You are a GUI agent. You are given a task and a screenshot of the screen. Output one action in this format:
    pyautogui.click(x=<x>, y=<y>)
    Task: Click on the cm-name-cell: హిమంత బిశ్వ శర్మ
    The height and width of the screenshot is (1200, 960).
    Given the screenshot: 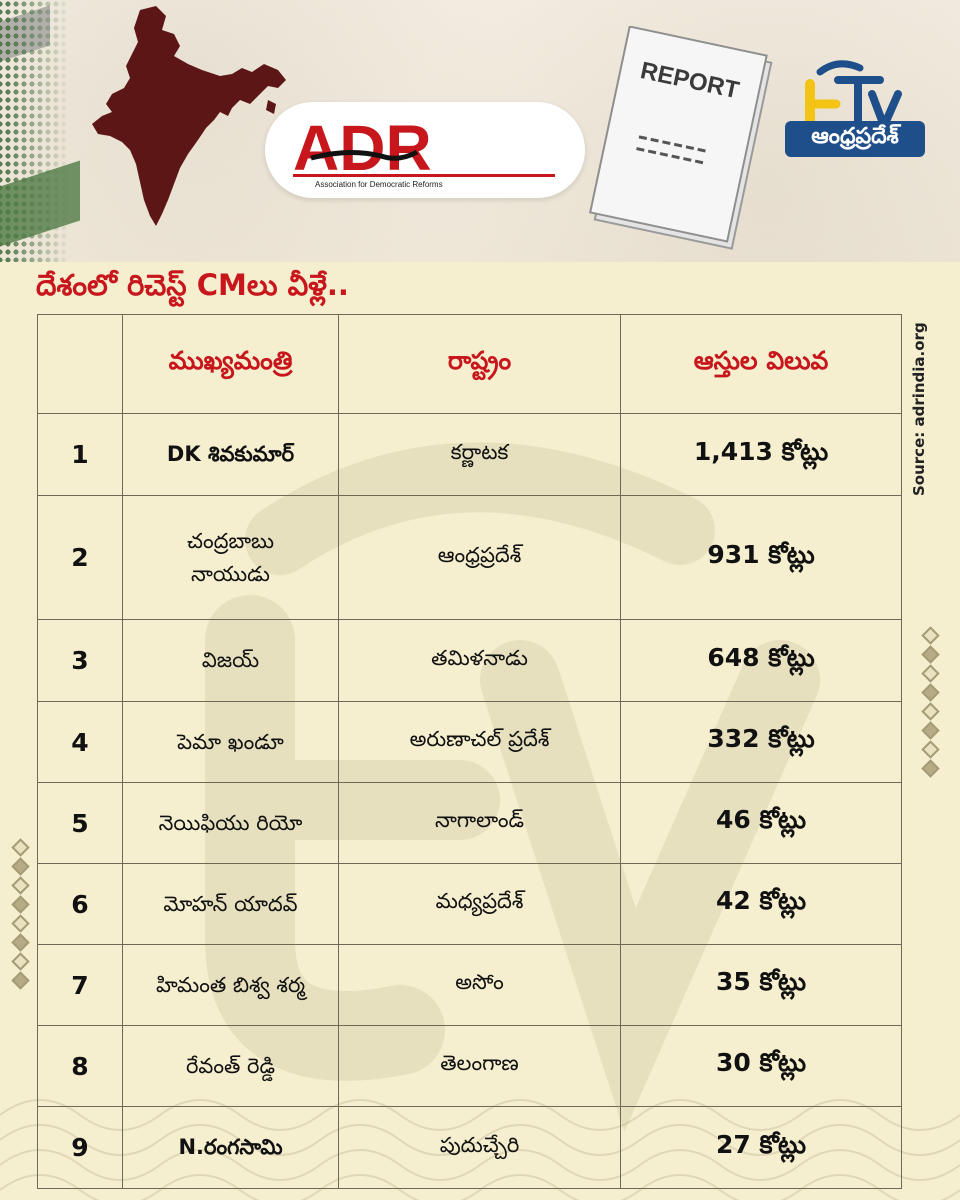 What is the action you would take?
    pyautogui.click(x=230, y=985)
    